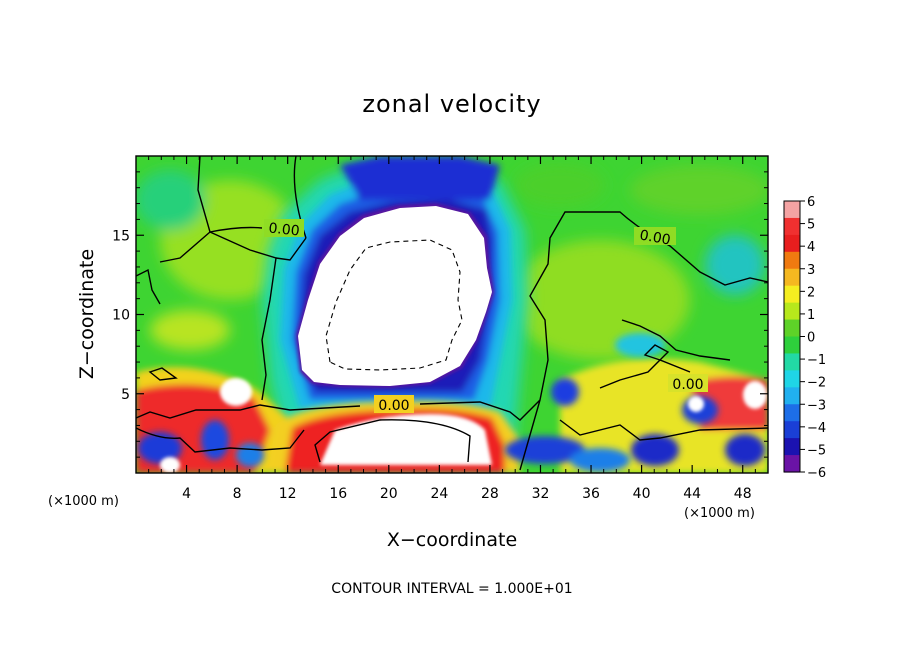 The width and height of the screenshot is (904, 654). What do you see at coordinates (692, 494) in the screenshot?
I see `x-tick-label: 44` at bounding box center [692, 494].